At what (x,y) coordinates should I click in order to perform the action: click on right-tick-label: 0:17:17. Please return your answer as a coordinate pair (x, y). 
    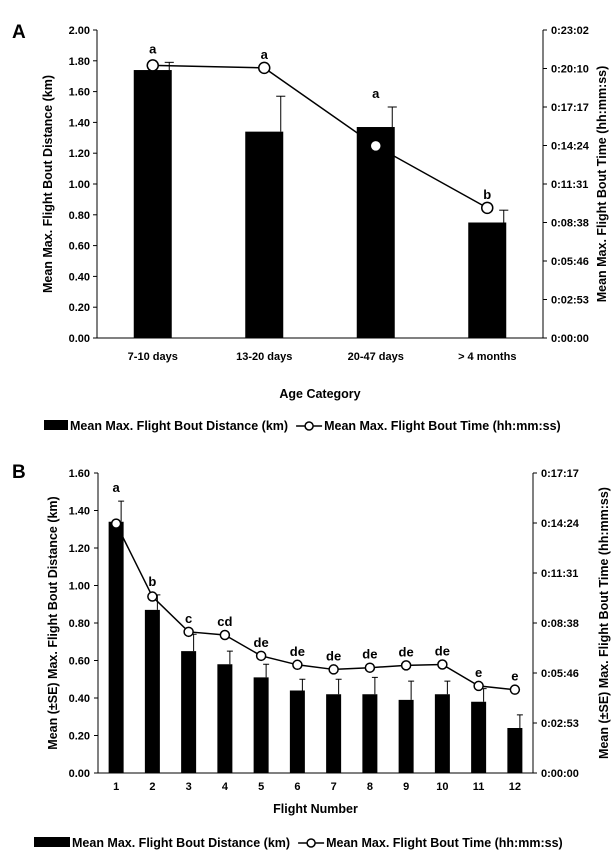
    Looking at the image, I should click on (560, 474).